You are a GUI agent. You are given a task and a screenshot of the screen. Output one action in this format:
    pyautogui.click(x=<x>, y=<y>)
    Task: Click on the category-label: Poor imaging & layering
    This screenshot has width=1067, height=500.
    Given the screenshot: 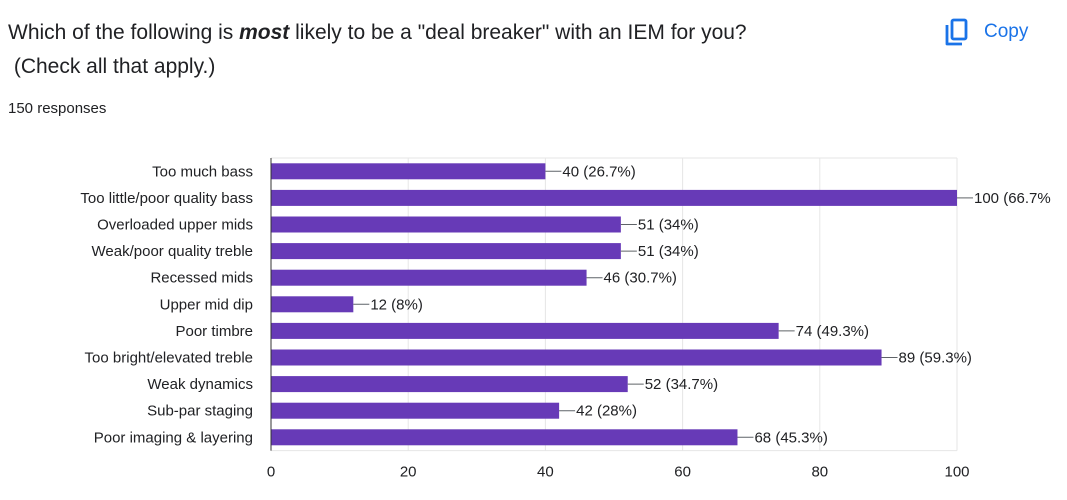 What is the action you would take?
    pyautogui.click(x=173, y=437)
    